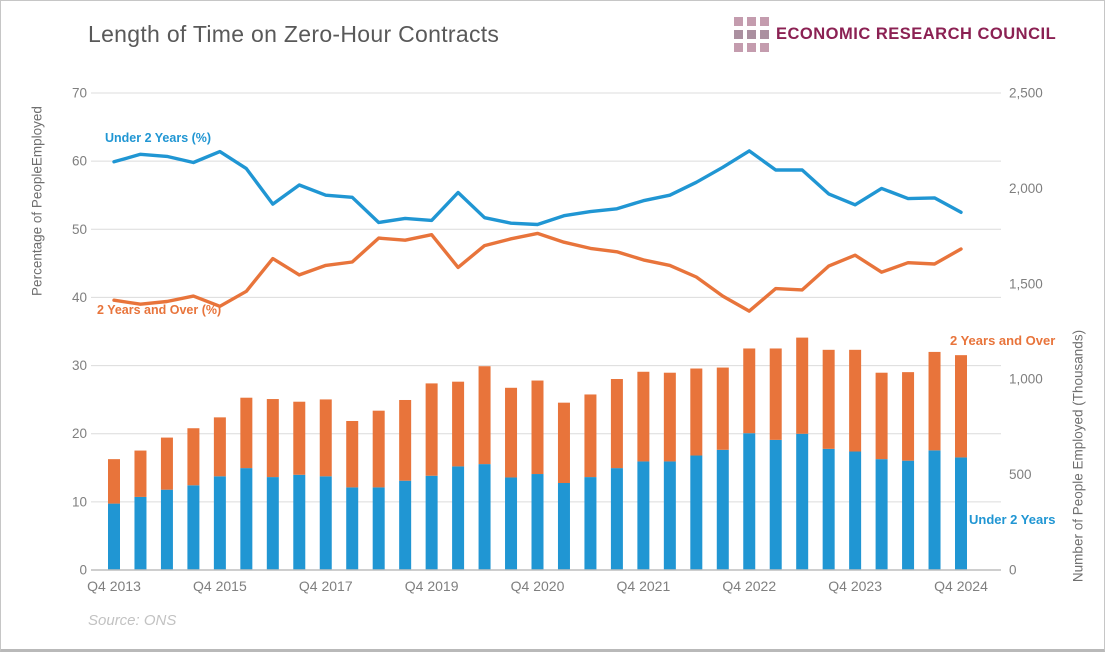  Describe the element at coordinates (79, 433) in the screenshot. I see `left-axis-tick: 20` at that location.